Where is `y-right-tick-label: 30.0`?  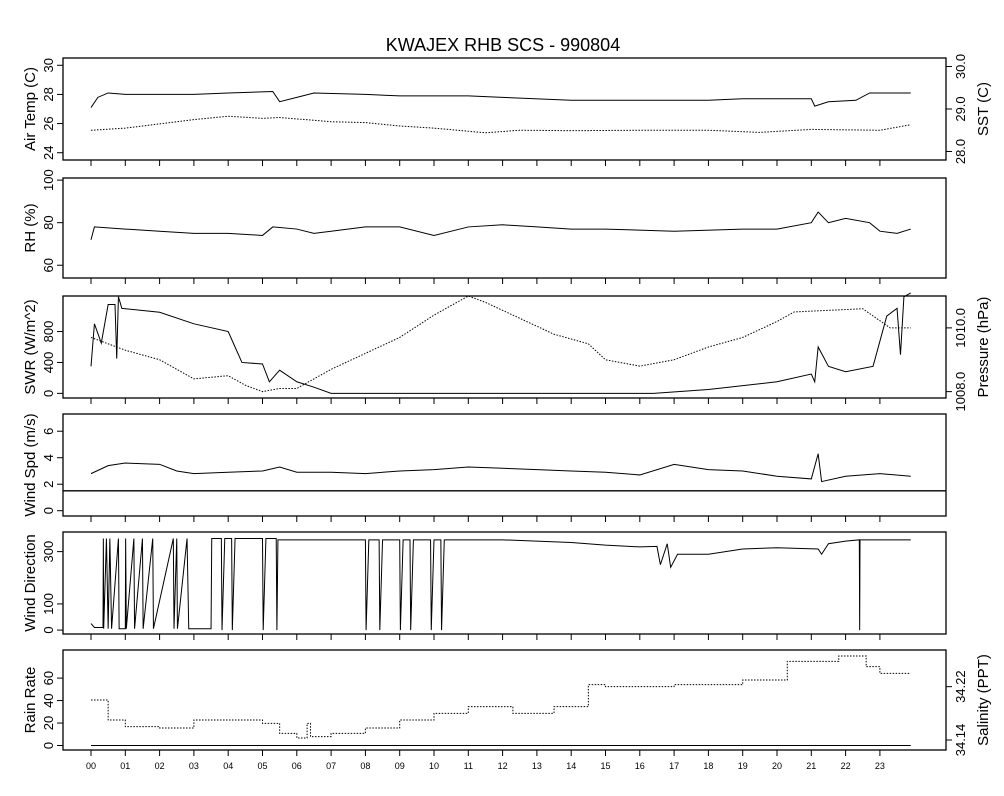 y-right-tick-label: 30.0 is located at coordinates (960, 66).